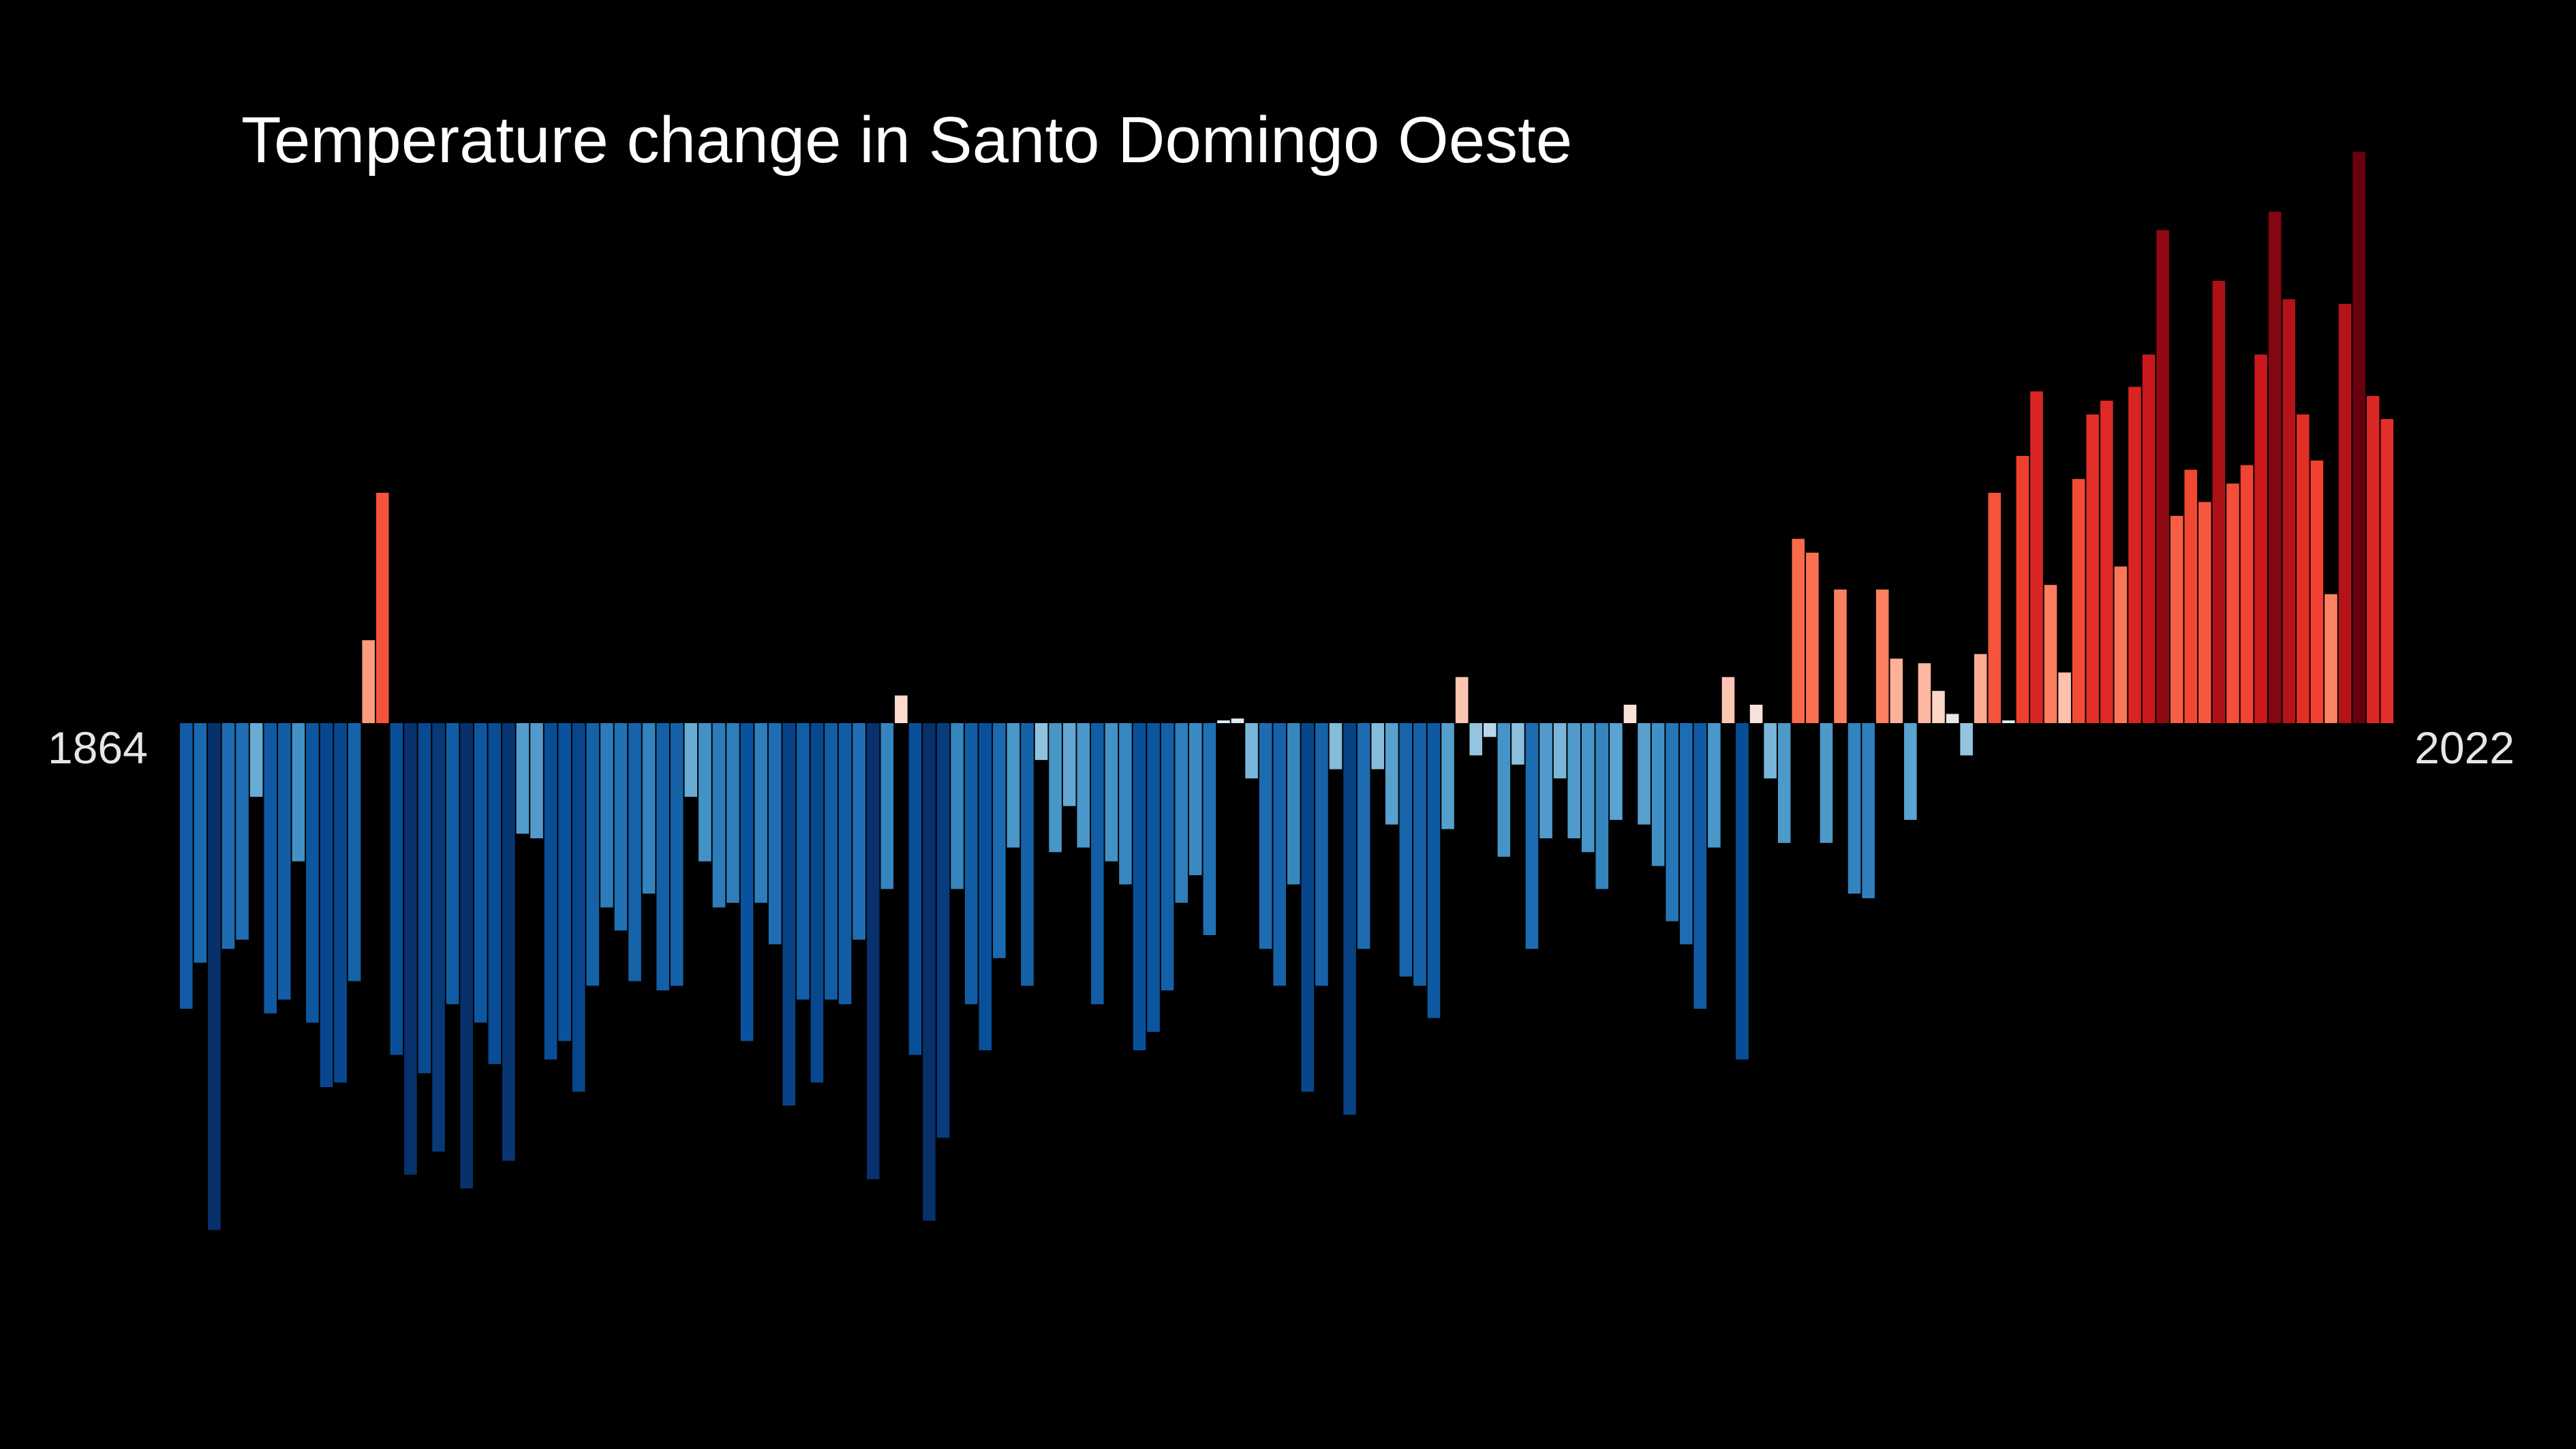 The height and width of the screenshot is (1449, 2576). Describe the element at coordinates (1770, 751) in the screenshot. I see `bar-1977` at that location.